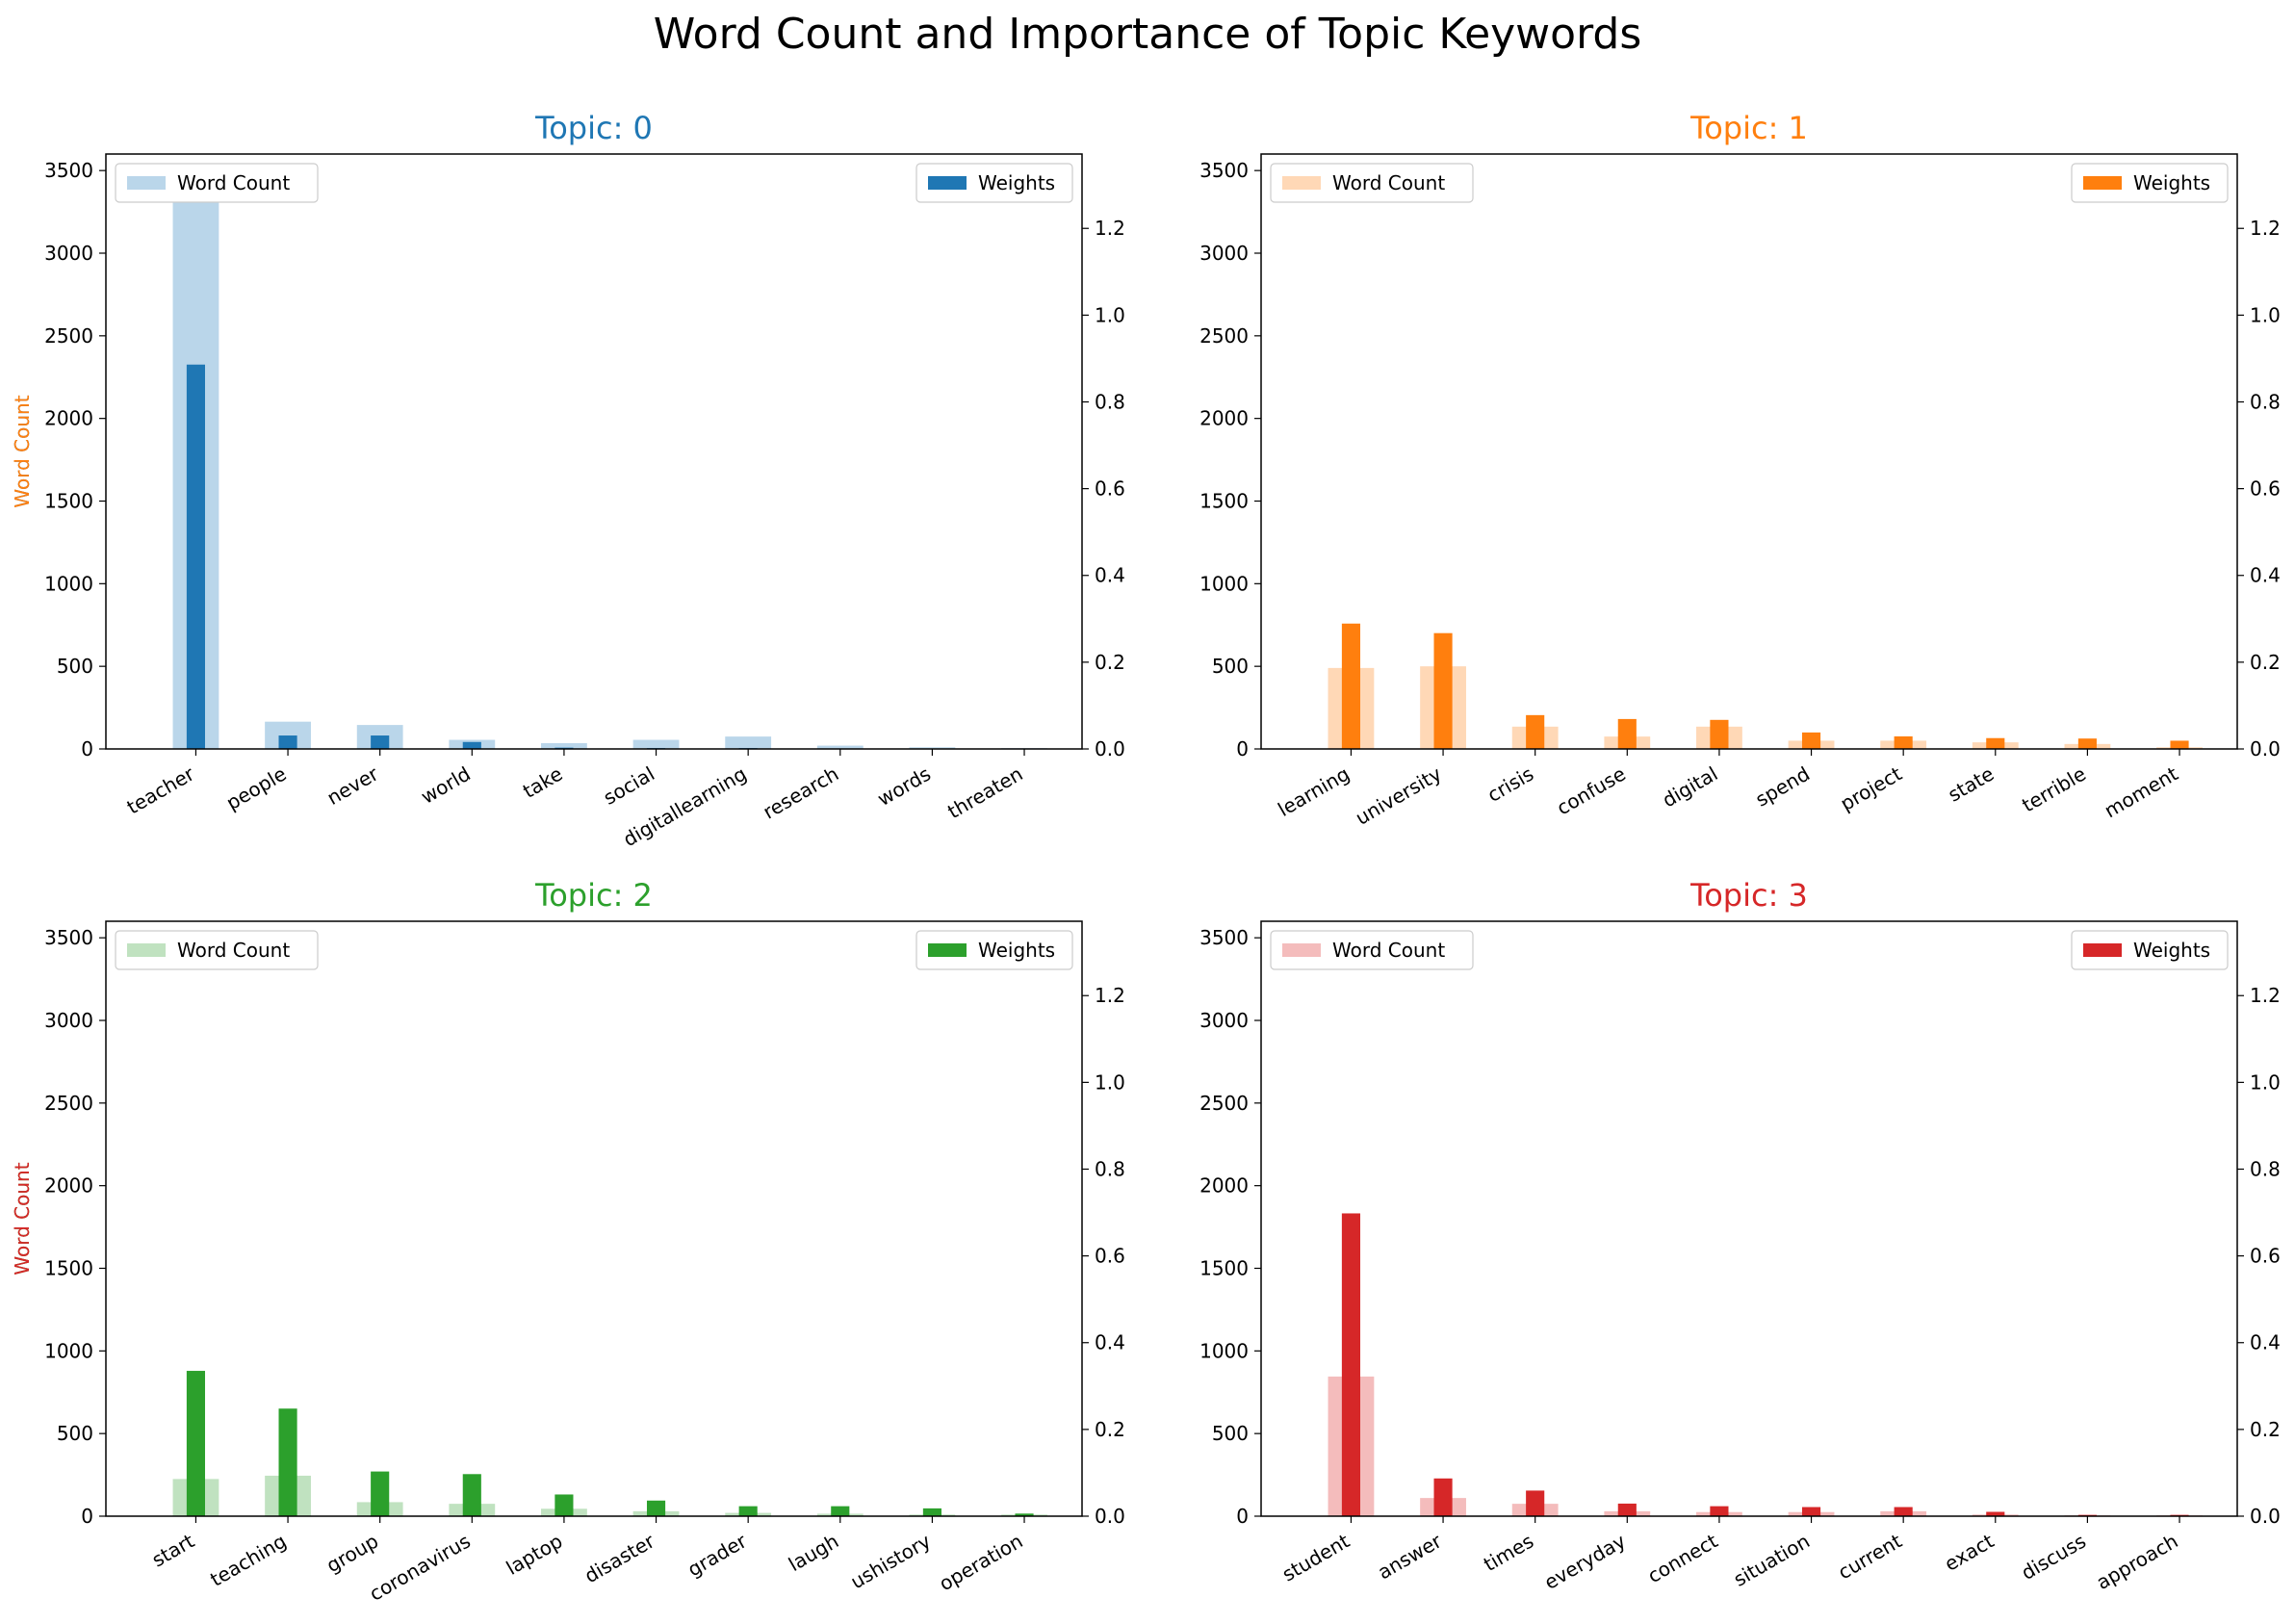 This screenshot has height=1624, width=2295. Describe the element at coordinates (594, 895) in the screenshot. I see `panel-title: Topic: 2` at that location.